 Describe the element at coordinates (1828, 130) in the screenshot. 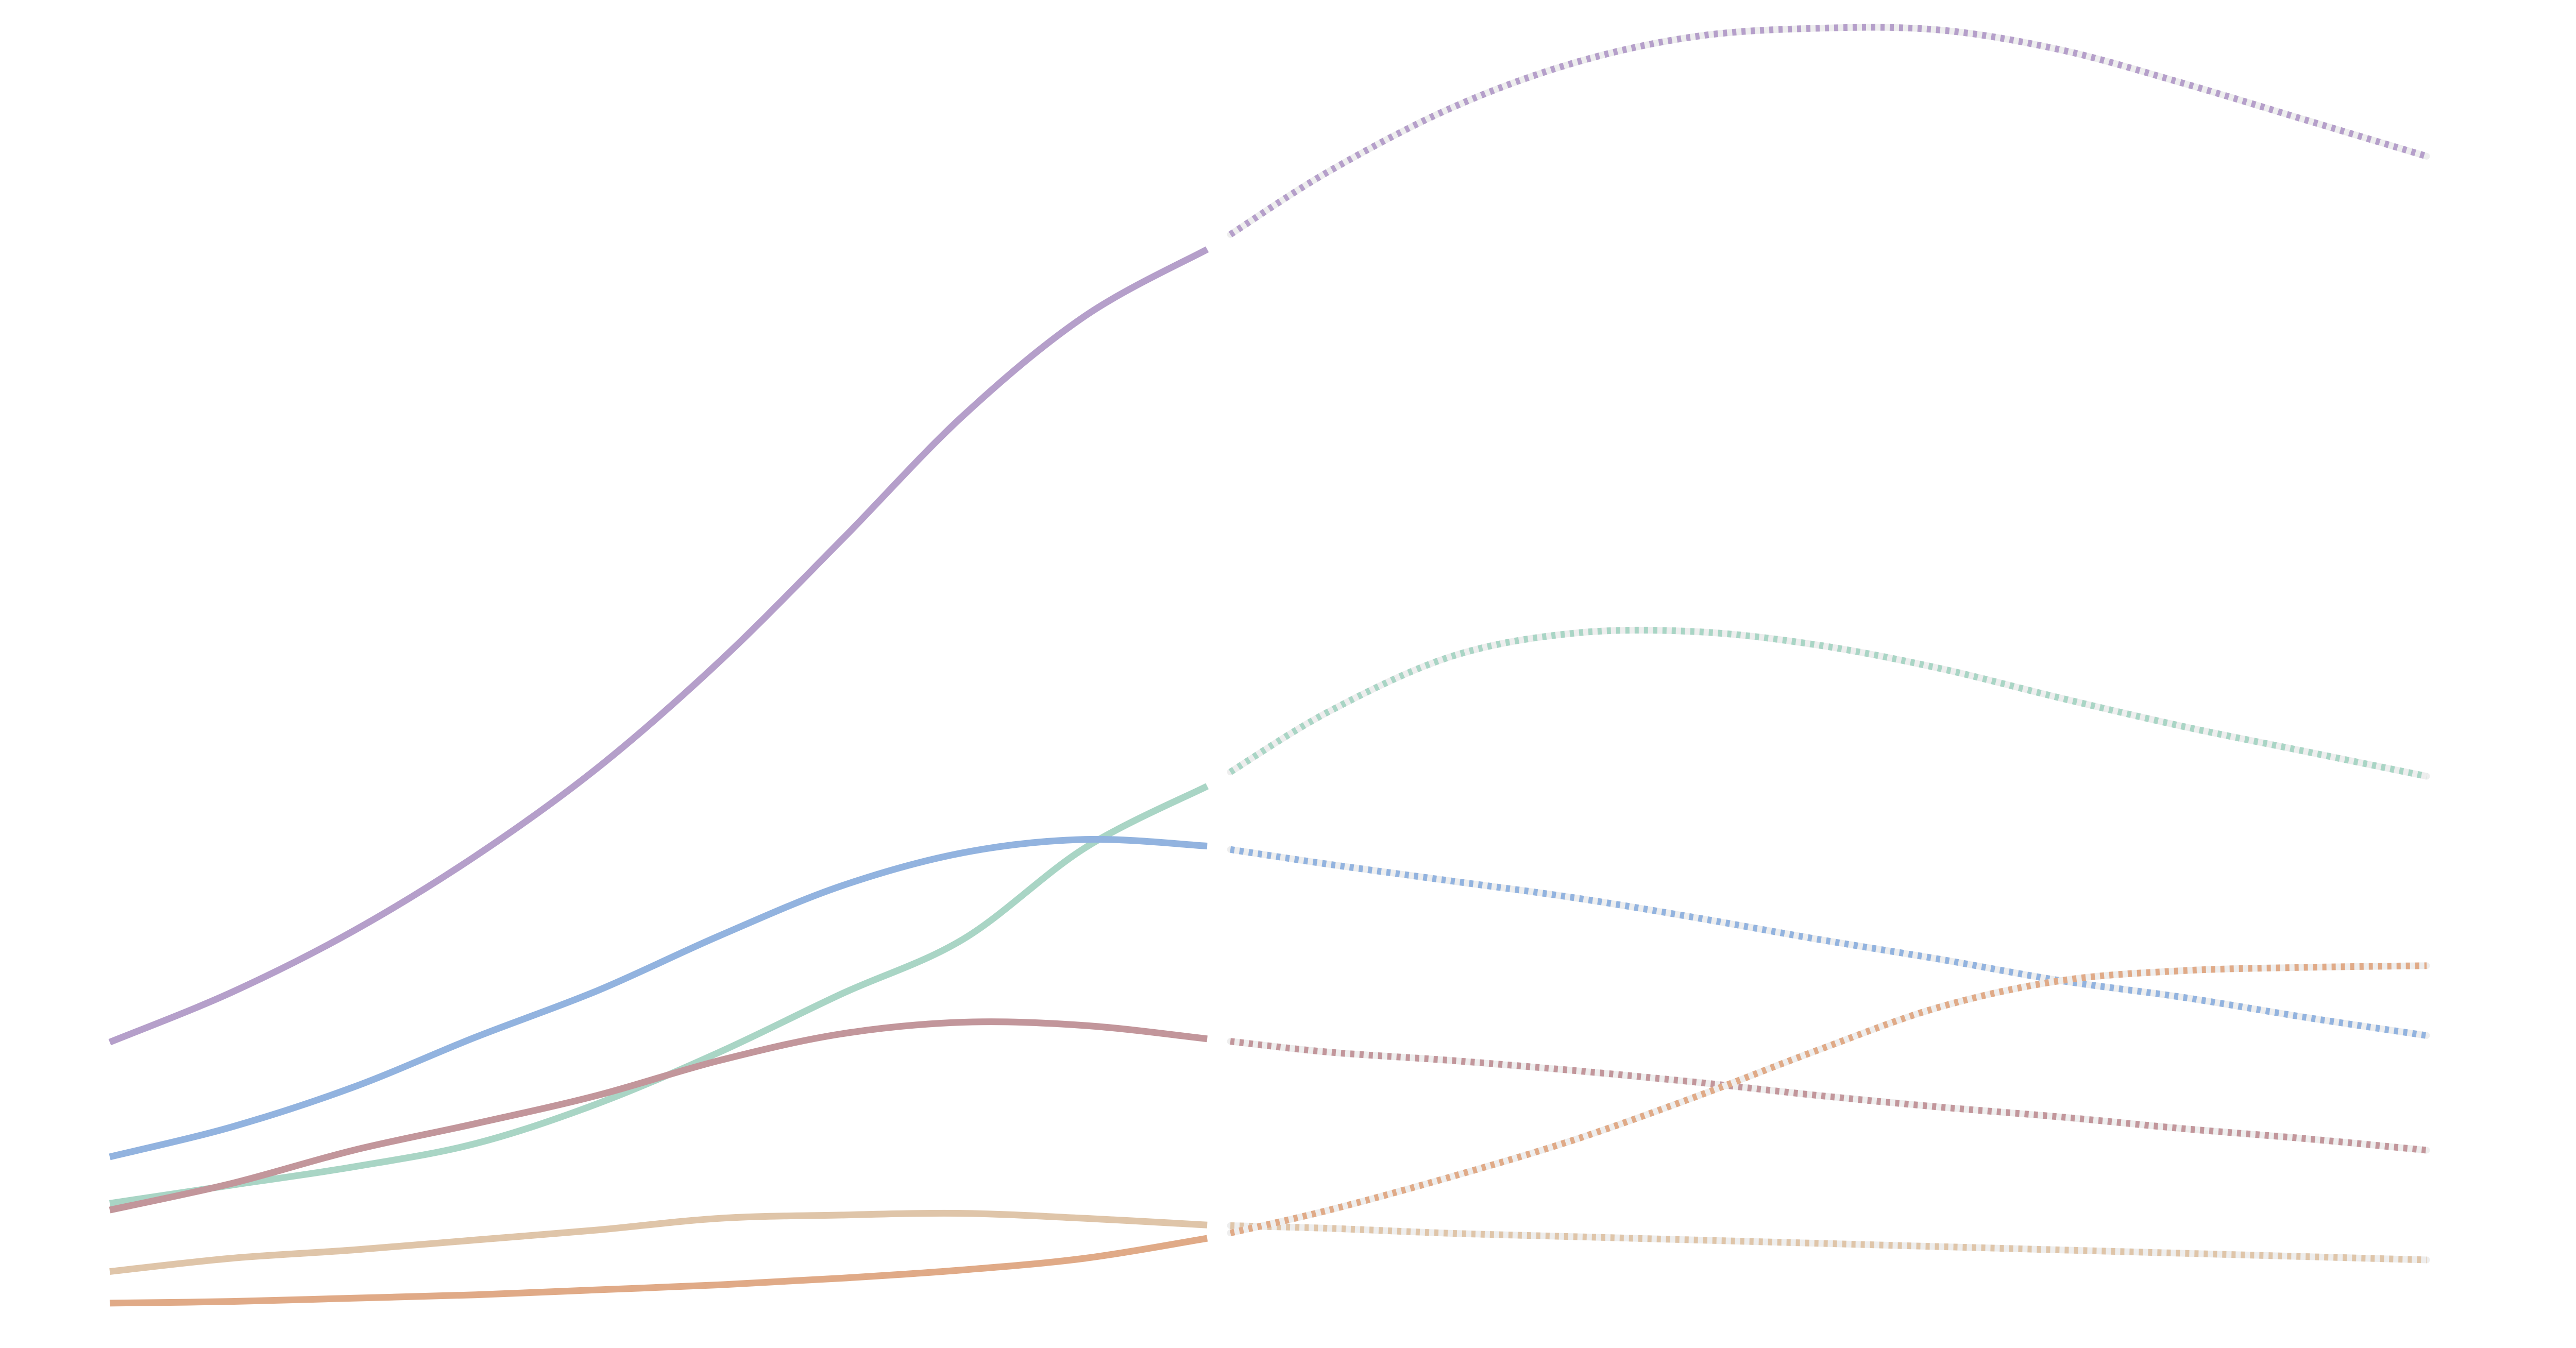

I see `series-1-forecast-line` at that location.